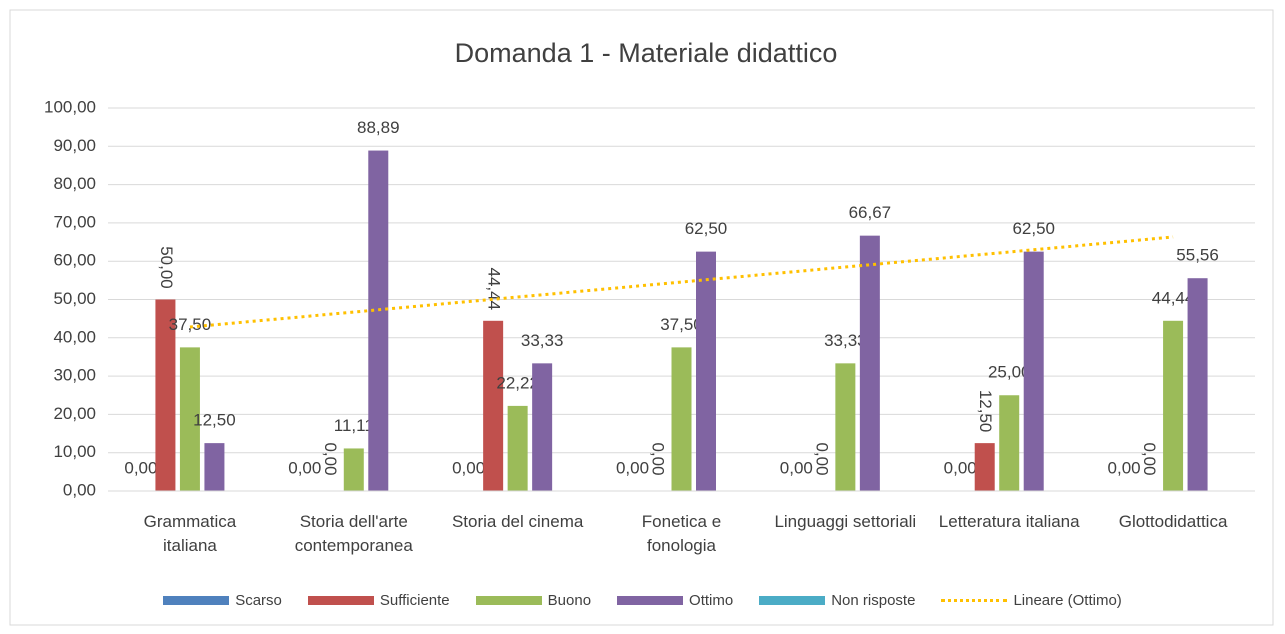 Image resolution: width=1285 pixels, height=634 pixels. I want to click on y-tick-label: 70,00, so click(74, 221).